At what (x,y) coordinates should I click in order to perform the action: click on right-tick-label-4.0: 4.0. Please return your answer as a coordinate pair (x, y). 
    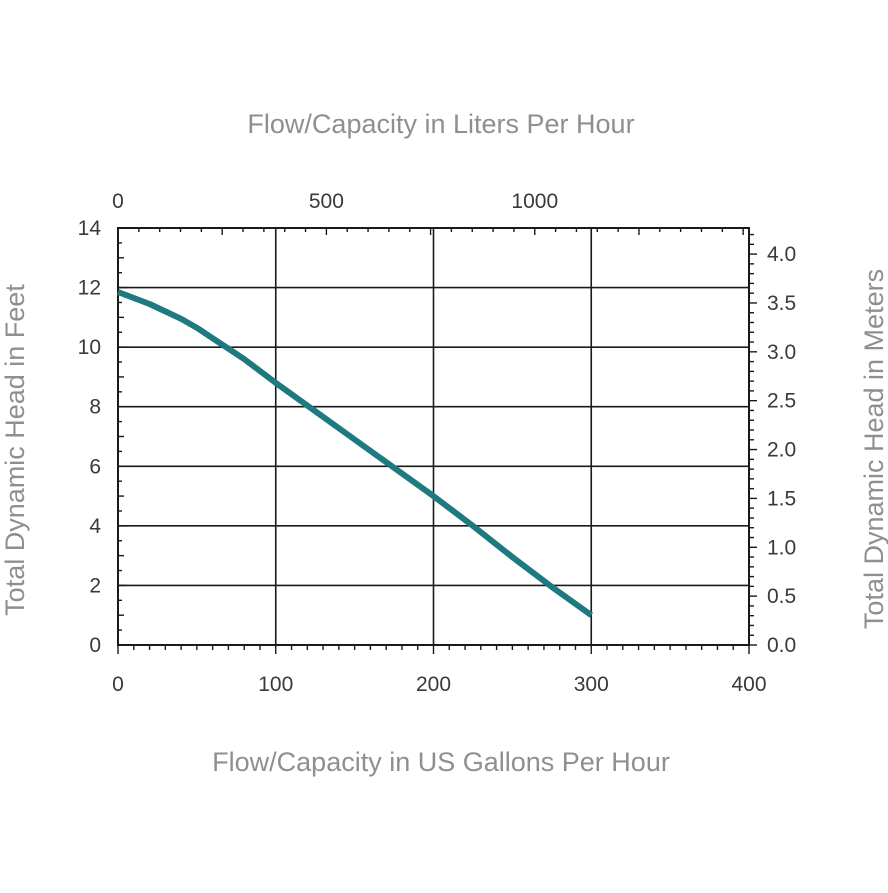
    Looking at the image, I should click on (781, 254).